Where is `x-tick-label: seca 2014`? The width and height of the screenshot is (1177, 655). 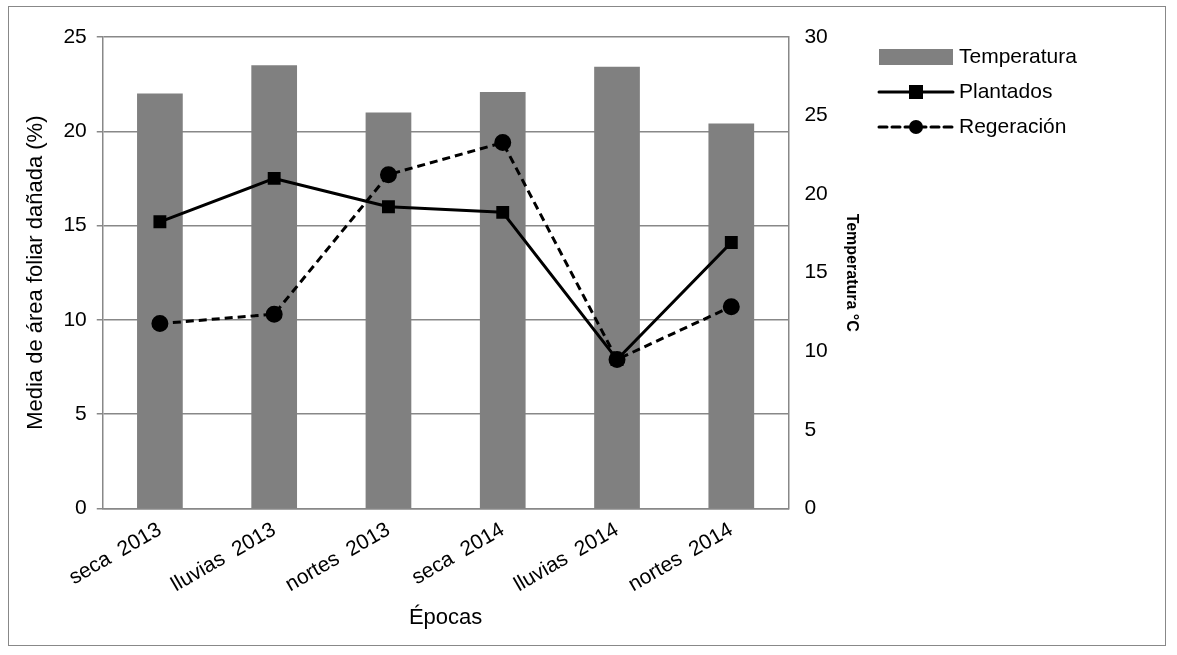 x-tick-label: seca 2014 is located at coordinates (457, 552).